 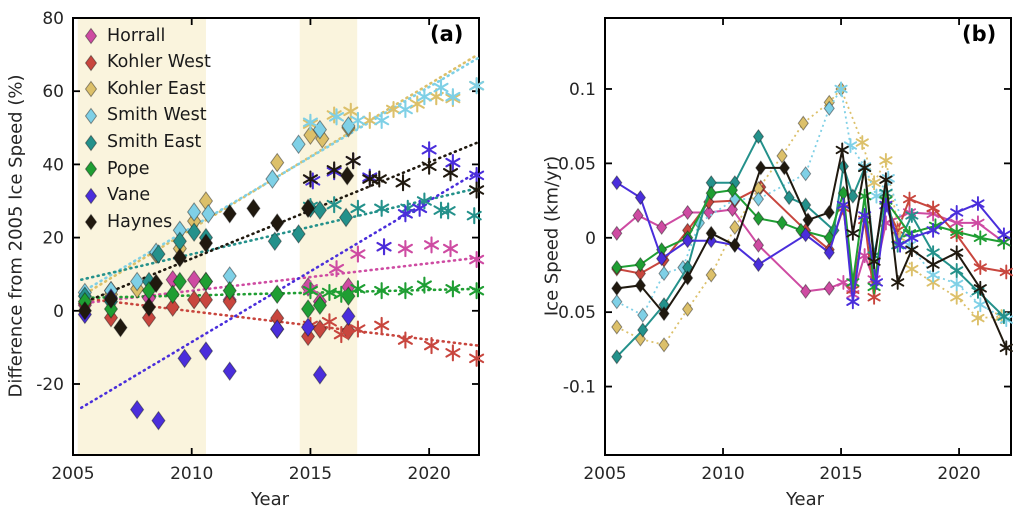 What do you see at coordinates (840, 474) in the screenshot?
I see `x-tick-label: 2015` at bounding box center [840, 474].